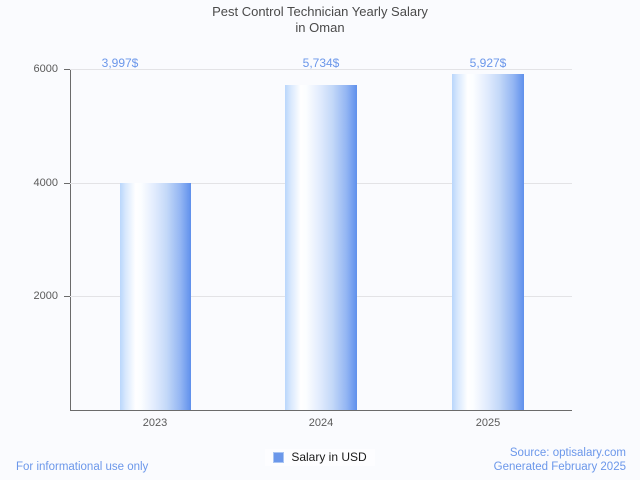  What do you see at coordinates (321, 247) in the screenshot?
I see `bar-2024` at bounding box center [321, 247].